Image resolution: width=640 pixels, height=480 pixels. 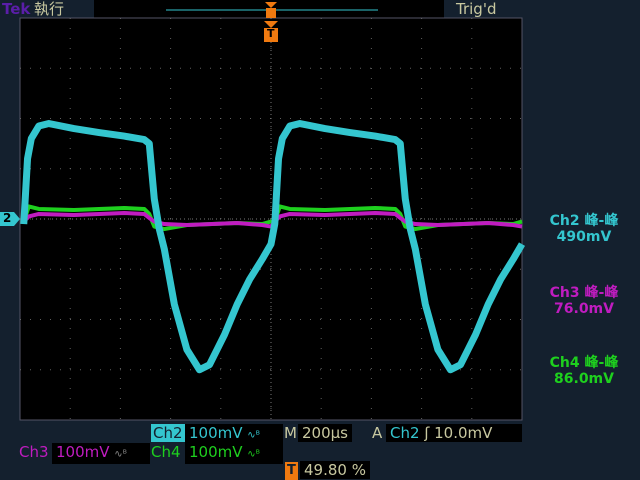 I want to click on ch4-button: Ch4, so click(x=166, y=452).